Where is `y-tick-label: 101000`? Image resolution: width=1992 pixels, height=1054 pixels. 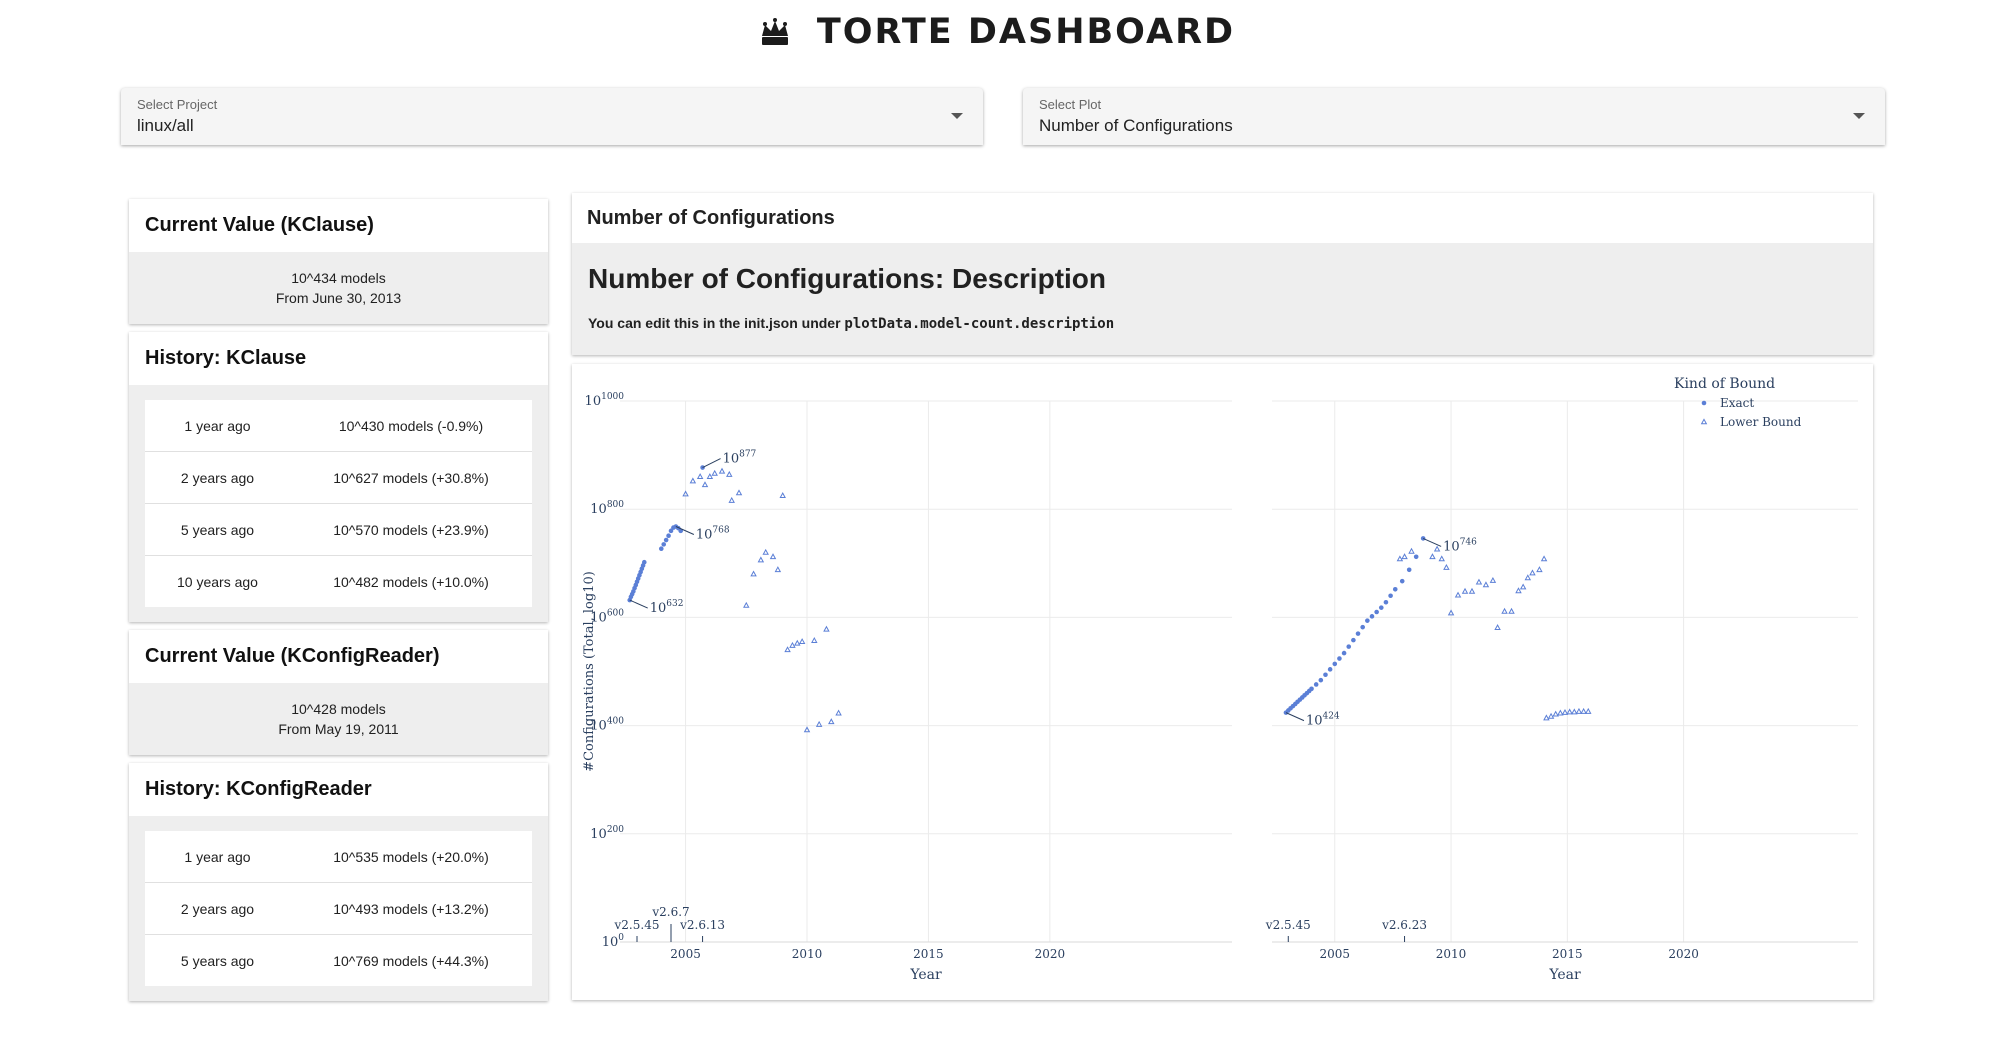
y-tick-label: 101000 is located at coordinates (605, 400).